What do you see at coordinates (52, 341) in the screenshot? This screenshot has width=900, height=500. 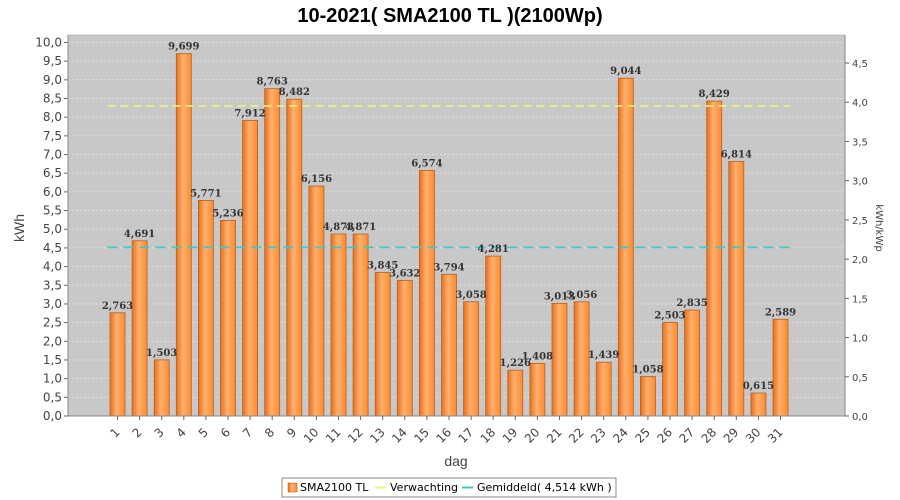 I see `y-tick-label: 2,0` at bounding box center [52, 341].